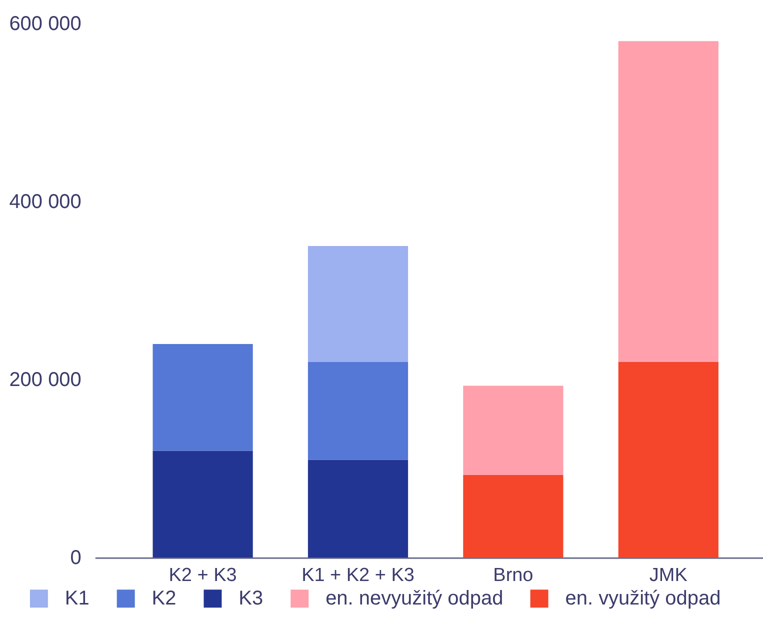 This screenshot has width=763, height=636. Describe the element at coordinates (77, 599) in the screenshot. I see `legend-label: K1` at that location.